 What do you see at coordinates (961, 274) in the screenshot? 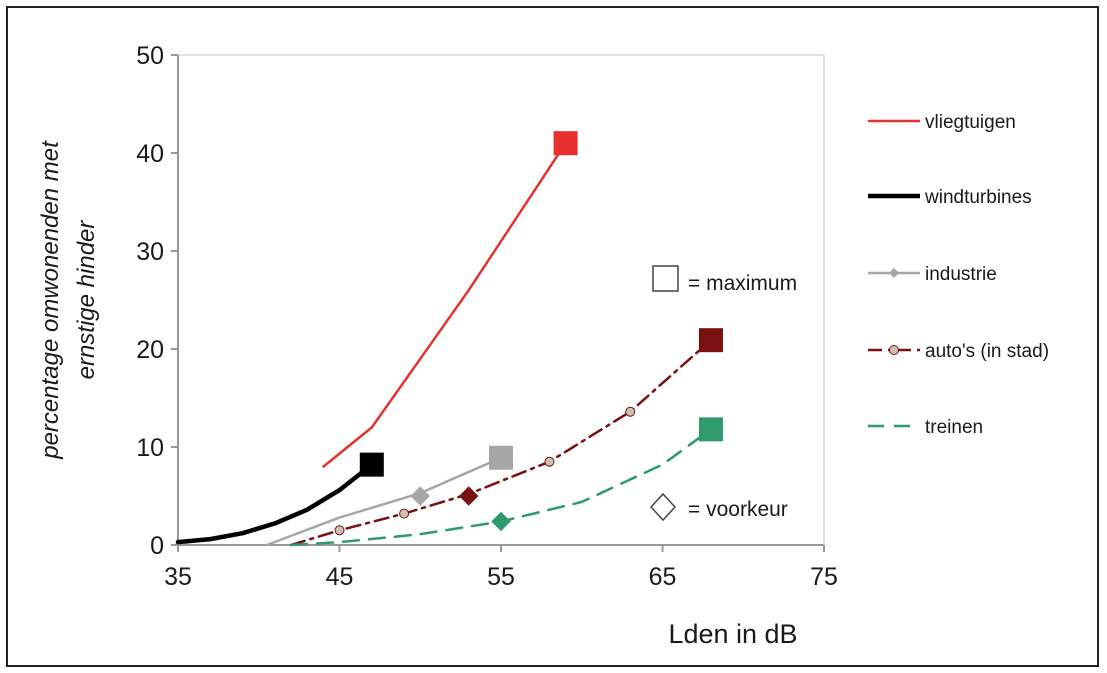
I see `legend-label-industrie: industrie` at bounding box center [961, 274].